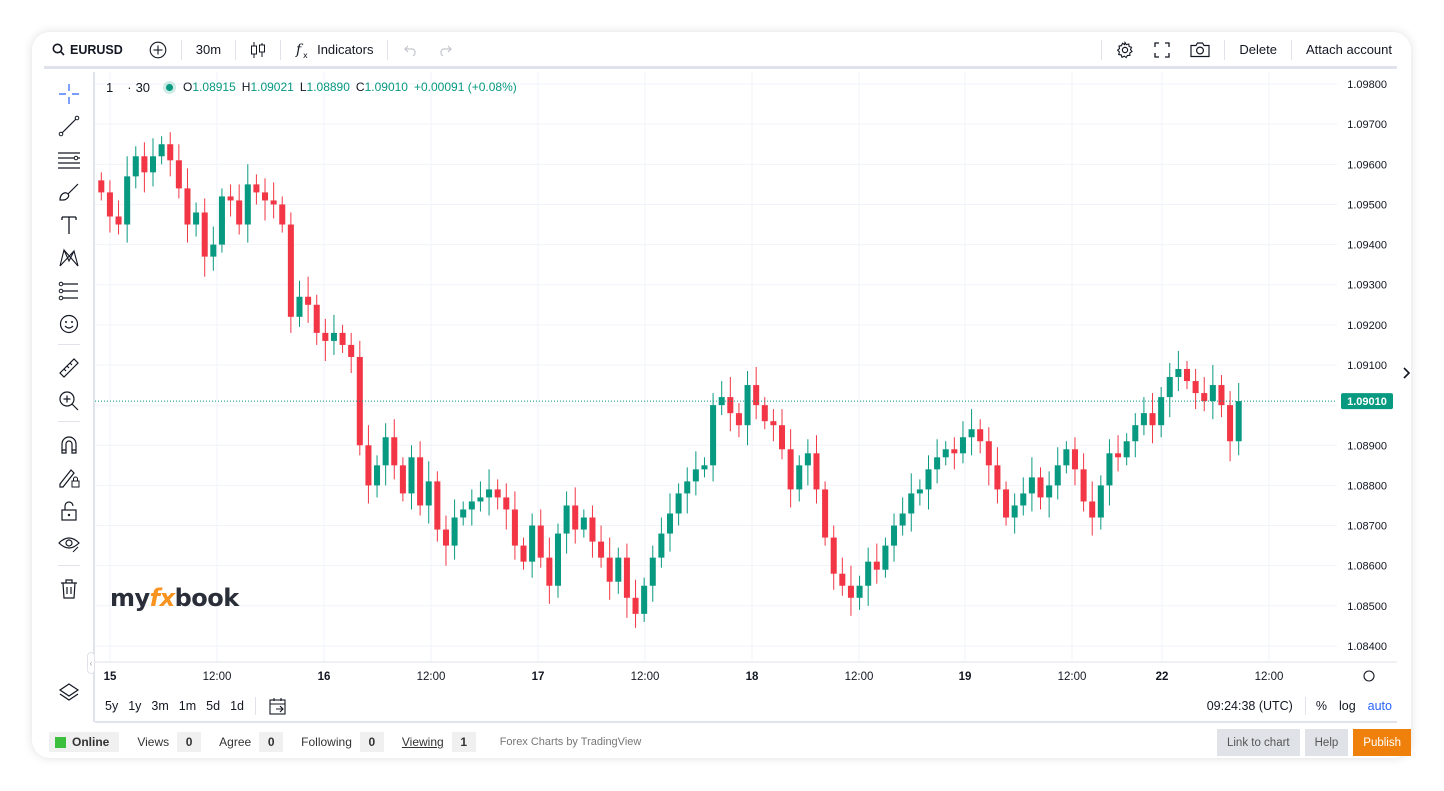 This screenshot has width=1444, height=791. Describe the element at coordinates (153, 742) in the screenshot. I see `views-label: Views` at that location.